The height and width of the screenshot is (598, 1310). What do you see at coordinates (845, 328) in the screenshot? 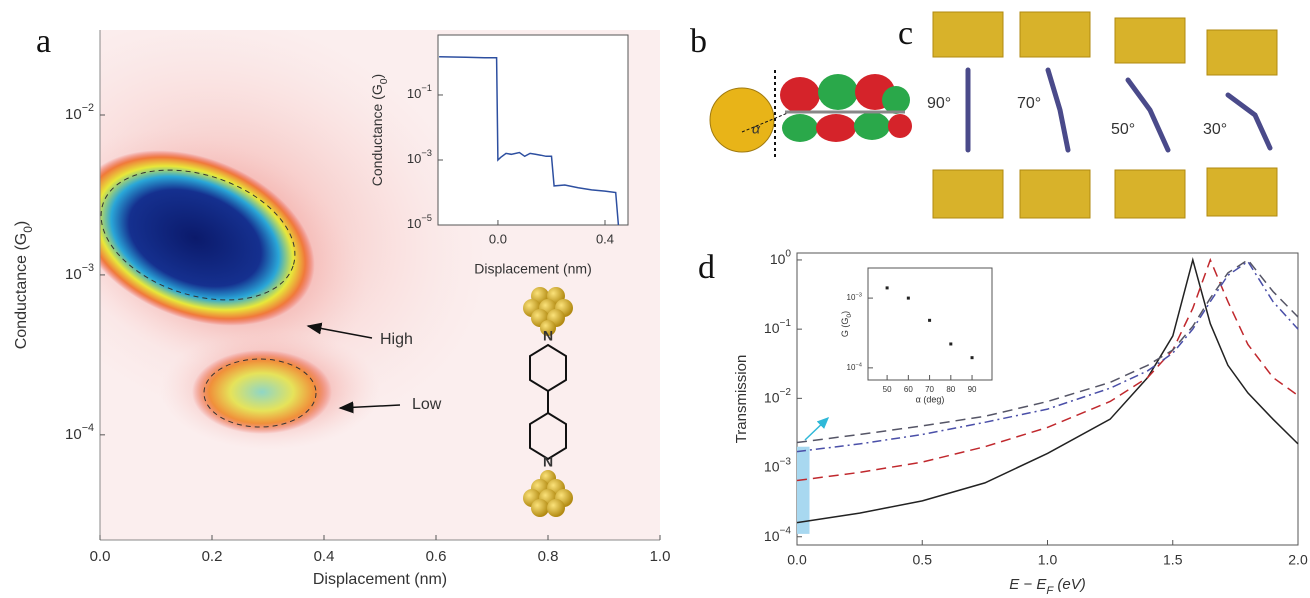
I see `y-axis-label-part: G (G` at bounding box center [845, 328].